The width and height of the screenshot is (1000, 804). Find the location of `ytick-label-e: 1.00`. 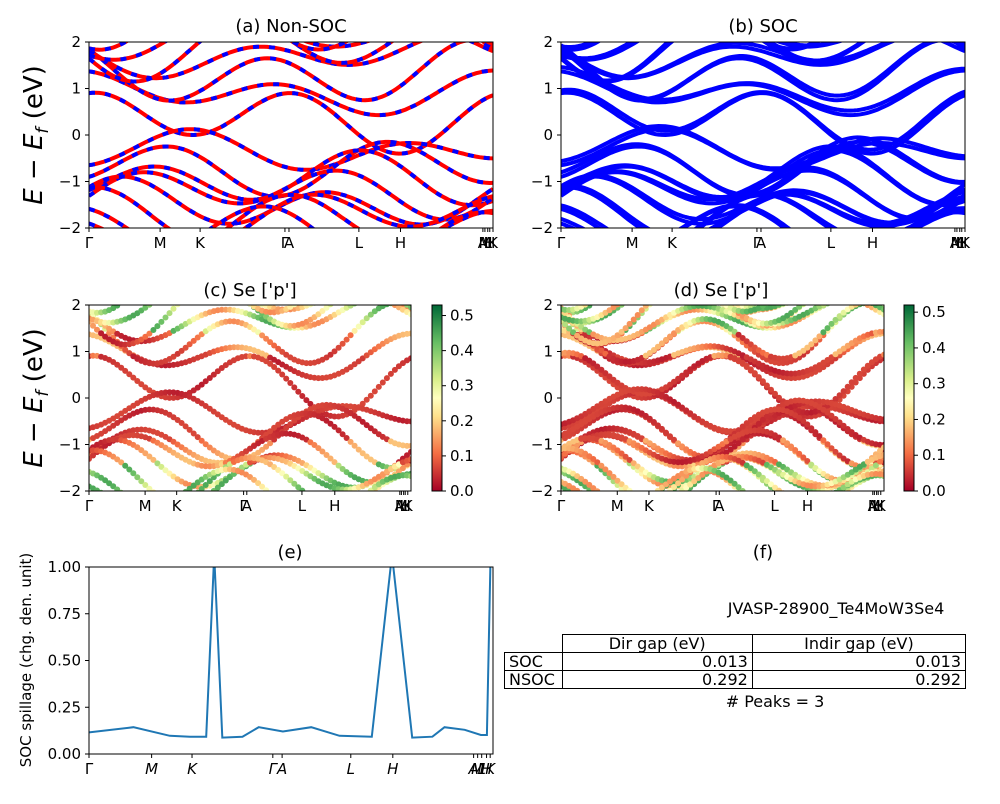

ytick-label-e: 1.00 is located at coordinates (64, 567).